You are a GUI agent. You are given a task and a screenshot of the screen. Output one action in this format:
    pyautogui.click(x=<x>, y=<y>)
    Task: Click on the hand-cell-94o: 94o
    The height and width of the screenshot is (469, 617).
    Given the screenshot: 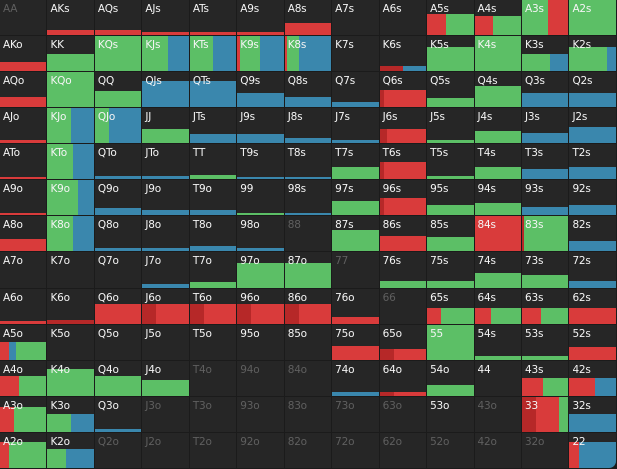 What is the action you would take?
    pyautogui.click(x=261, y=378)
    